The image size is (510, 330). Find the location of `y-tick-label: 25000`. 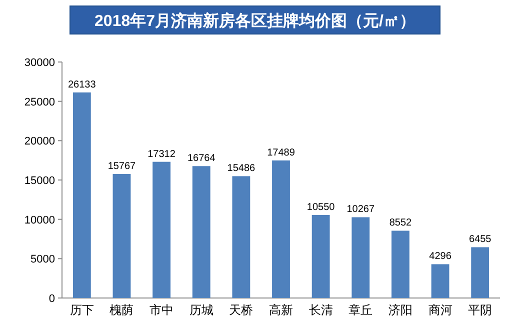

y-tick-label: 25000 is located at coordinates (39, 102).